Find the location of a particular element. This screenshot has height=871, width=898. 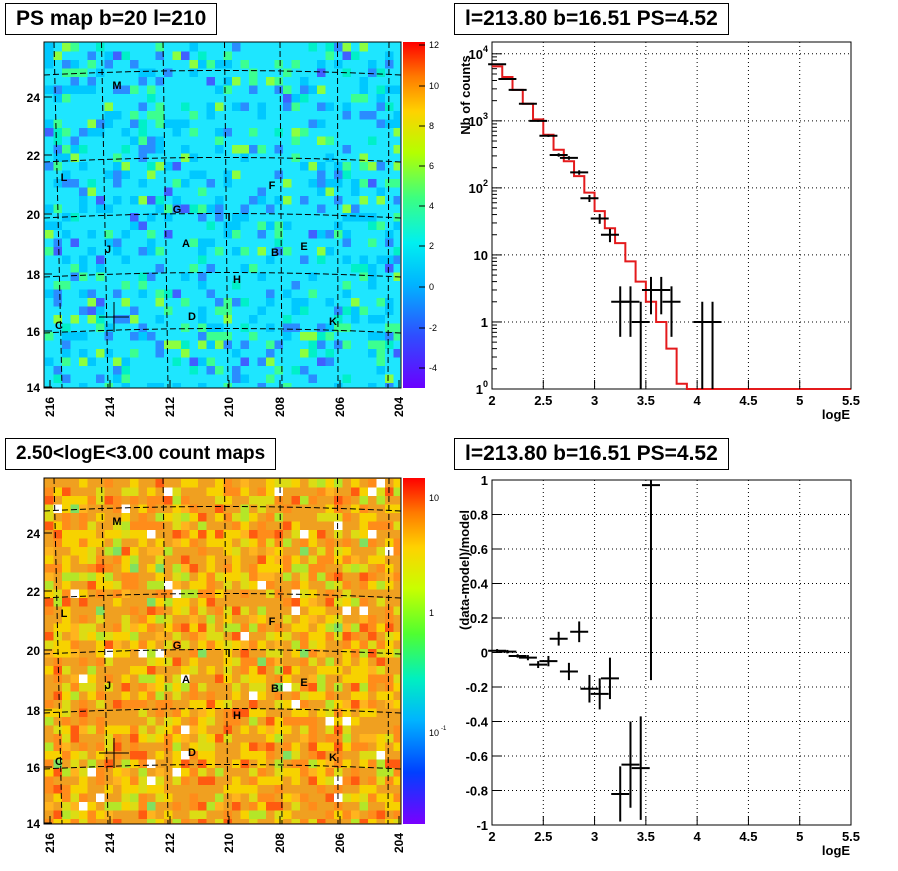

y-tick-label: -0.4 is located at coordinates (477, 722).